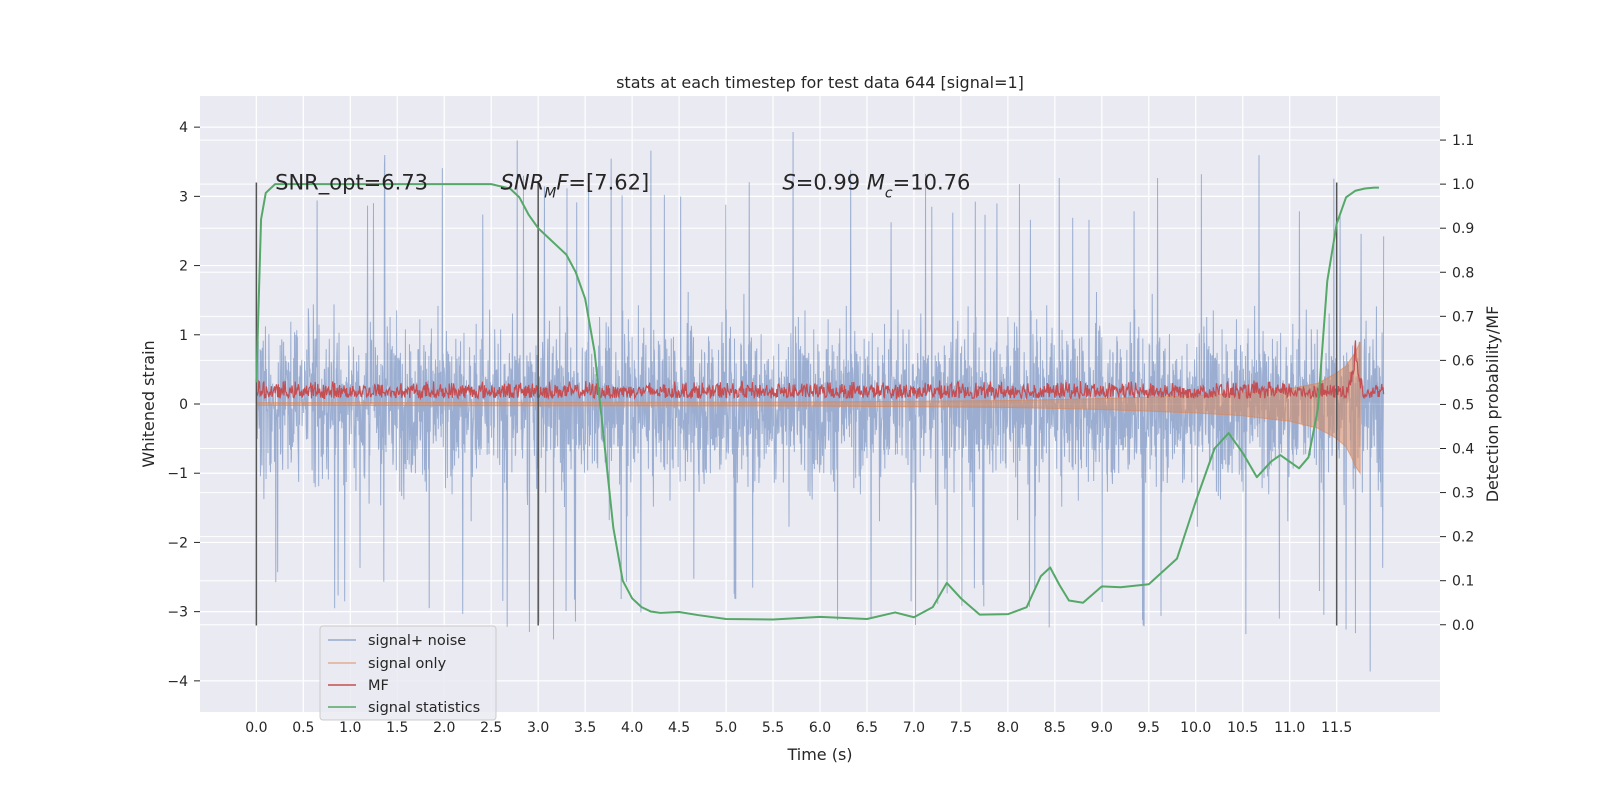  What do you see at coordinates (679, 728) in the screenshot?
I see `x-tick-label: 4.5` at bounding box center [679, 728].